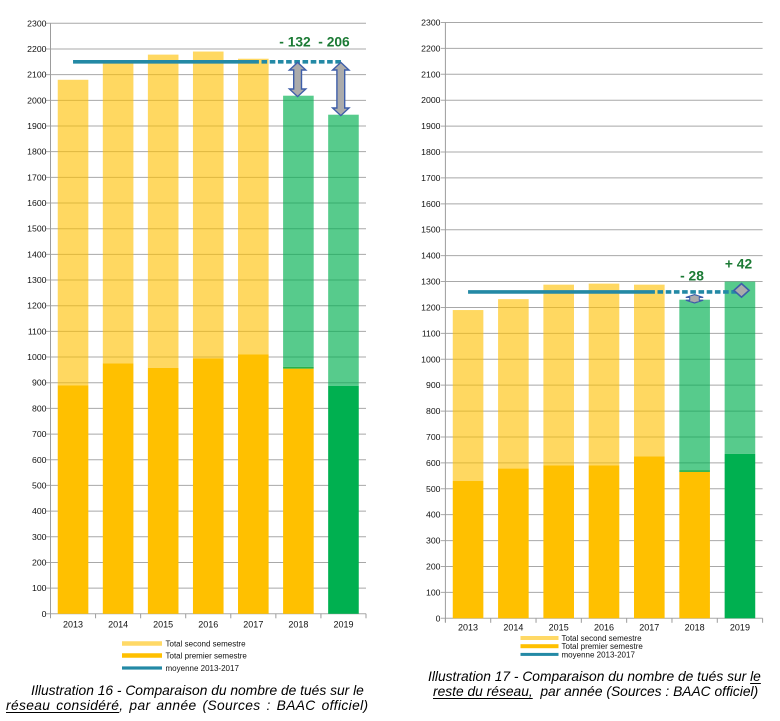 The height and width of the screenshot is (721, 780). Describe the element at coordinates (692, 275) in the screenshot. I see `svg-text: - 28` at that location.